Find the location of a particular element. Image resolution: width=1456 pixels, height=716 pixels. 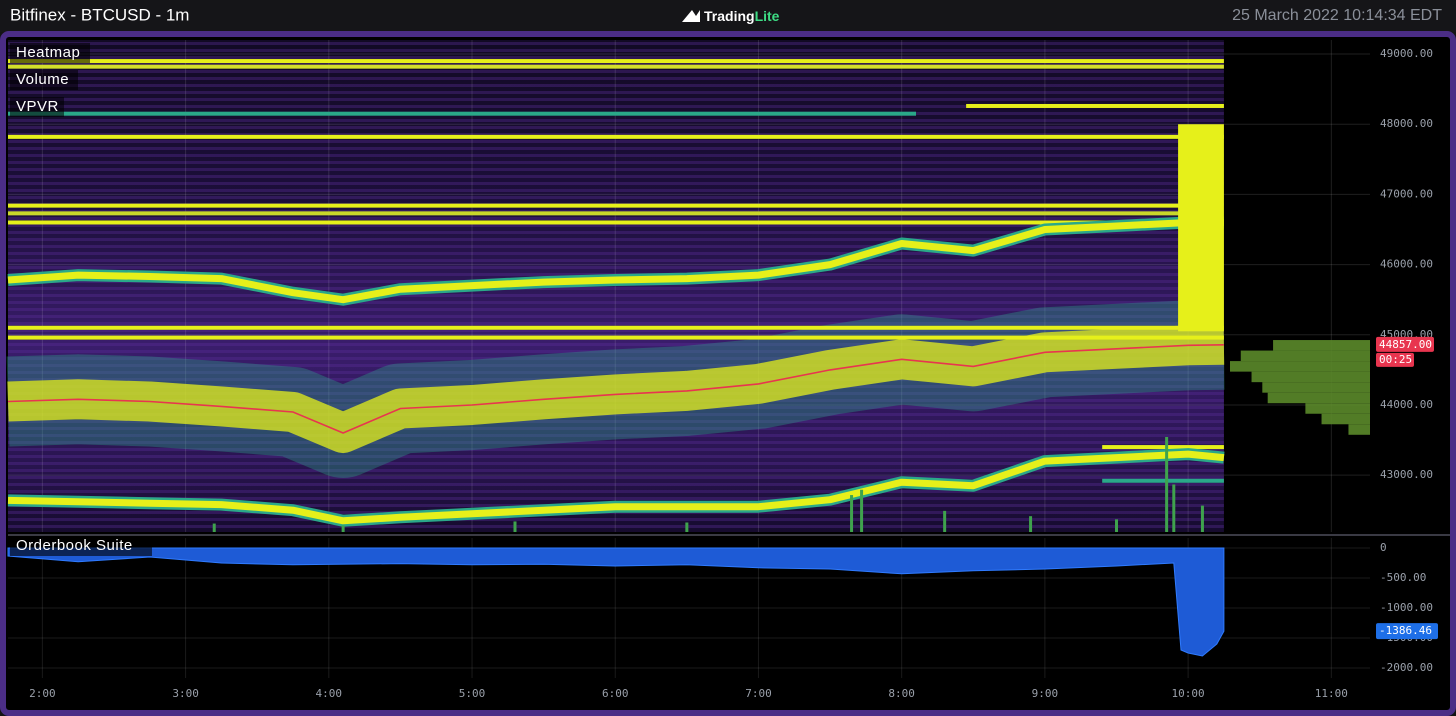

y-tick-label: 49000.00 is located at coordinates (1406, 53).